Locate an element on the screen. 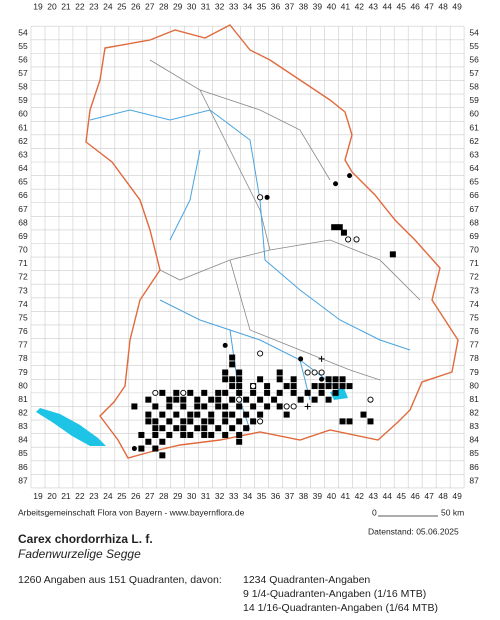  summary-total: 1260 Angaben aus 151 Quadranten, davon: is located at coordinates (120, 580).